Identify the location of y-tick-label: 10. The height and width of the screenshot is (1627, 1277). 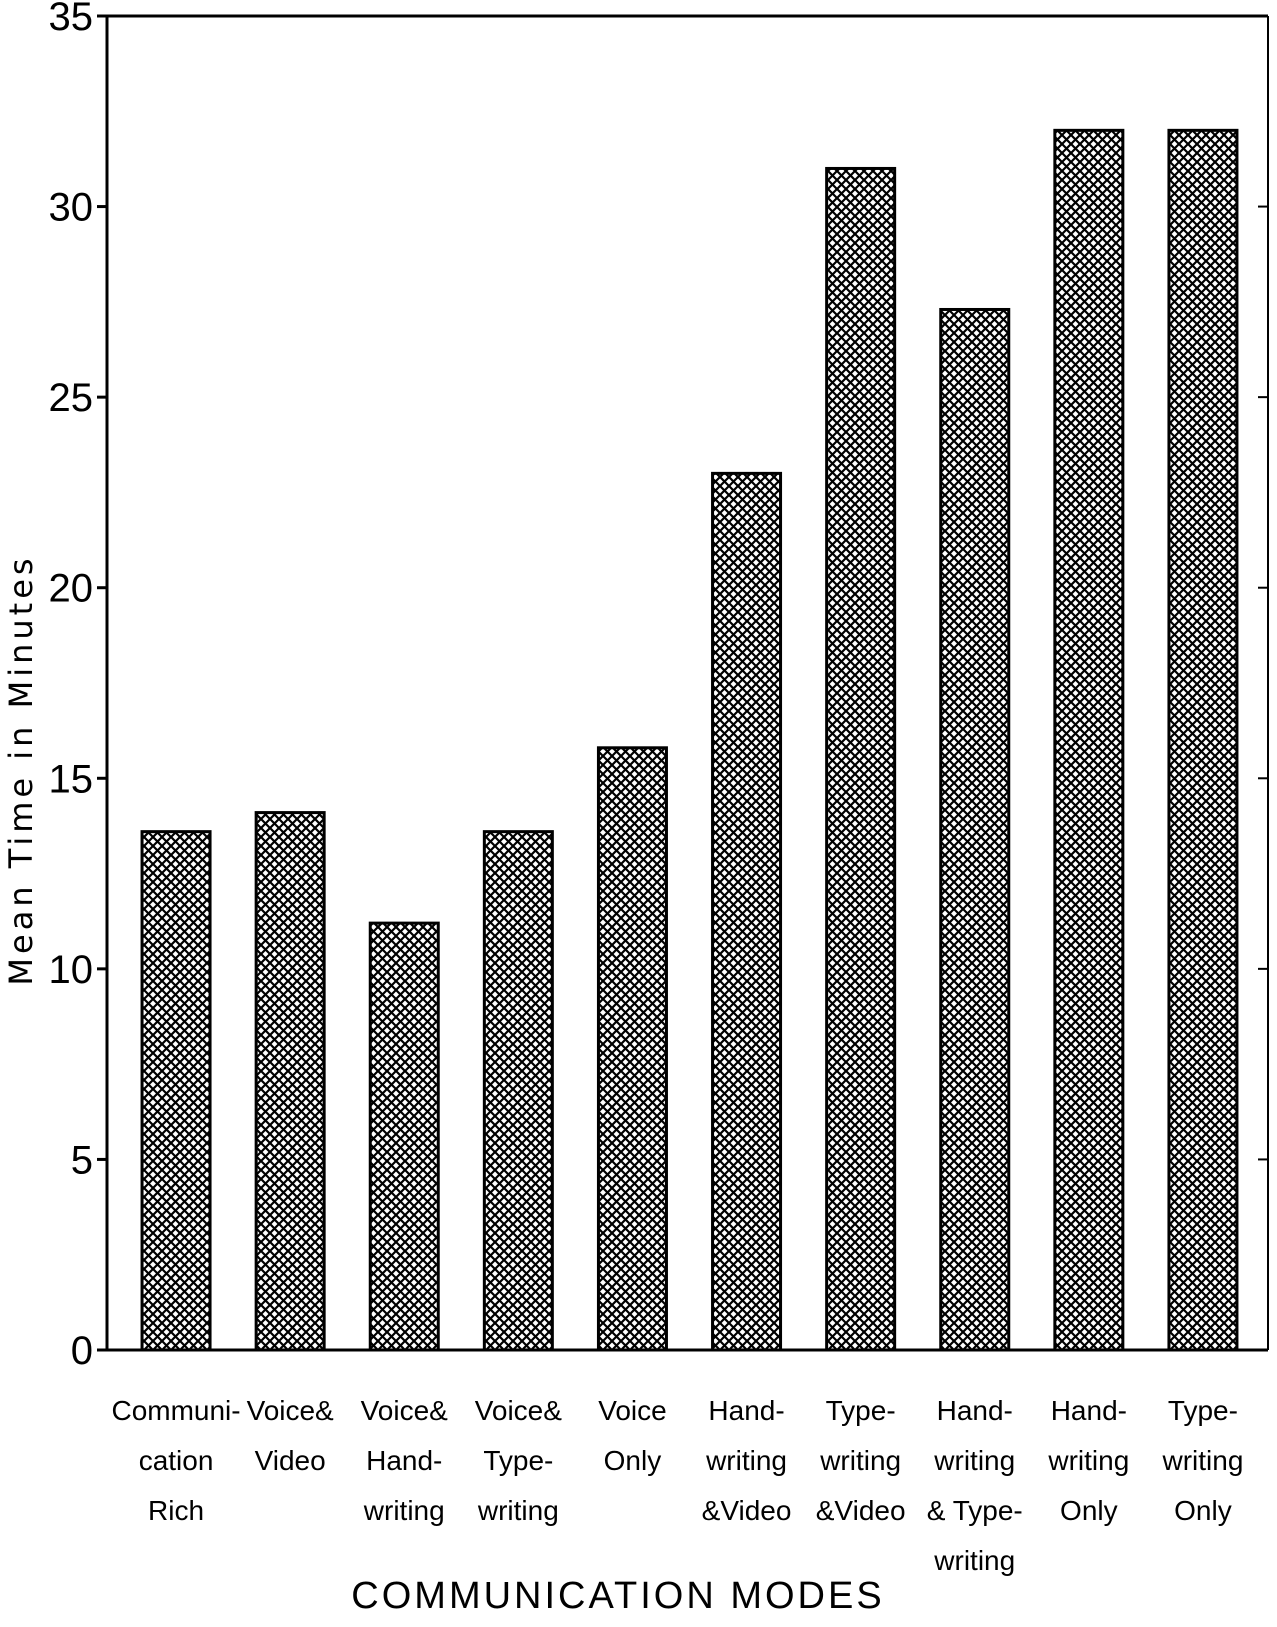
(71, 970).